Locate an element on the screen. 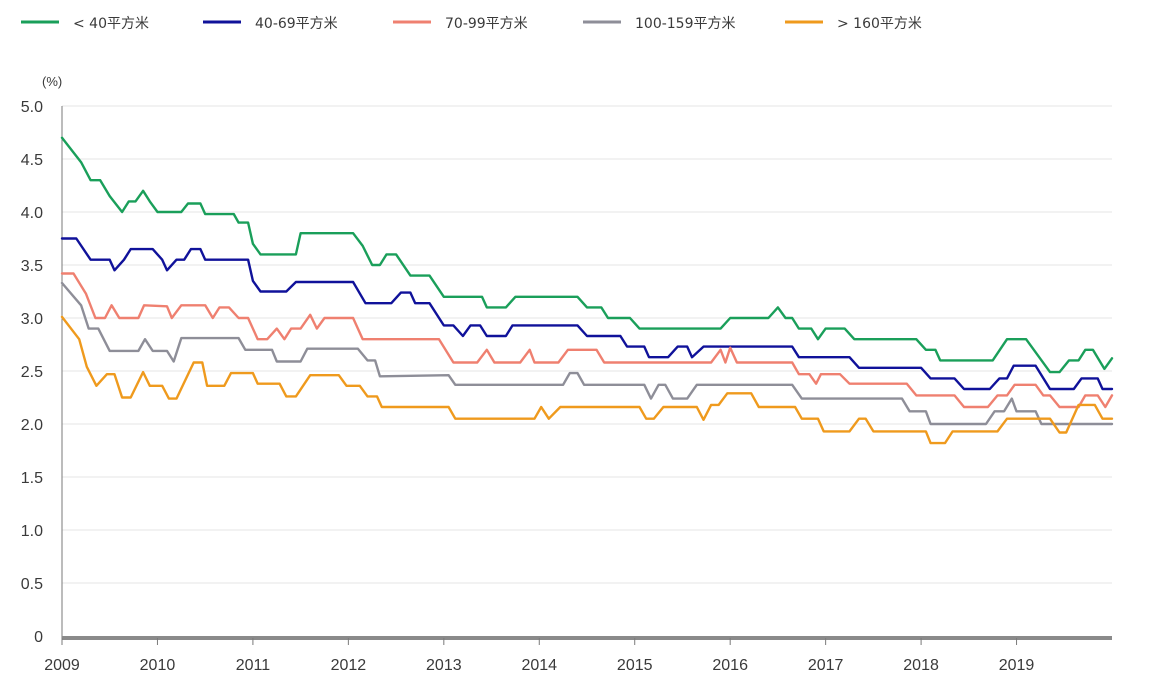 The image size is (1149, 685). y-tick-label: 1.0 is located at coordinates (32, 531).